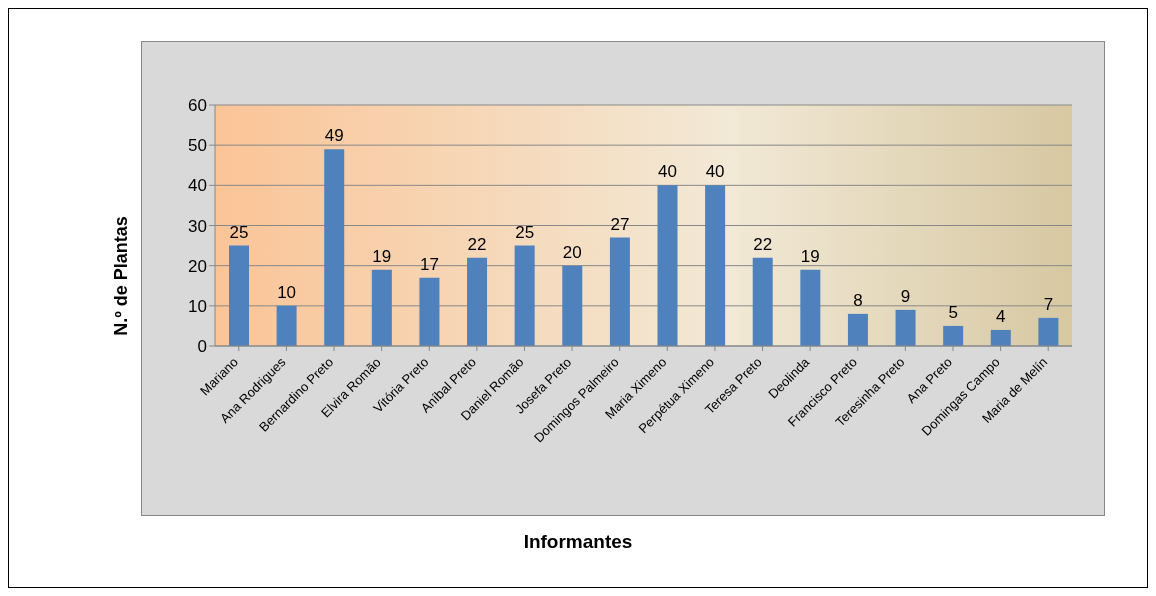 The width and height of the screenshot is (1156, 596). What do you see at coordinates (197, 186) in the screenshot?
I see `y-tick-label: 40` at bounding box center [197, 186].